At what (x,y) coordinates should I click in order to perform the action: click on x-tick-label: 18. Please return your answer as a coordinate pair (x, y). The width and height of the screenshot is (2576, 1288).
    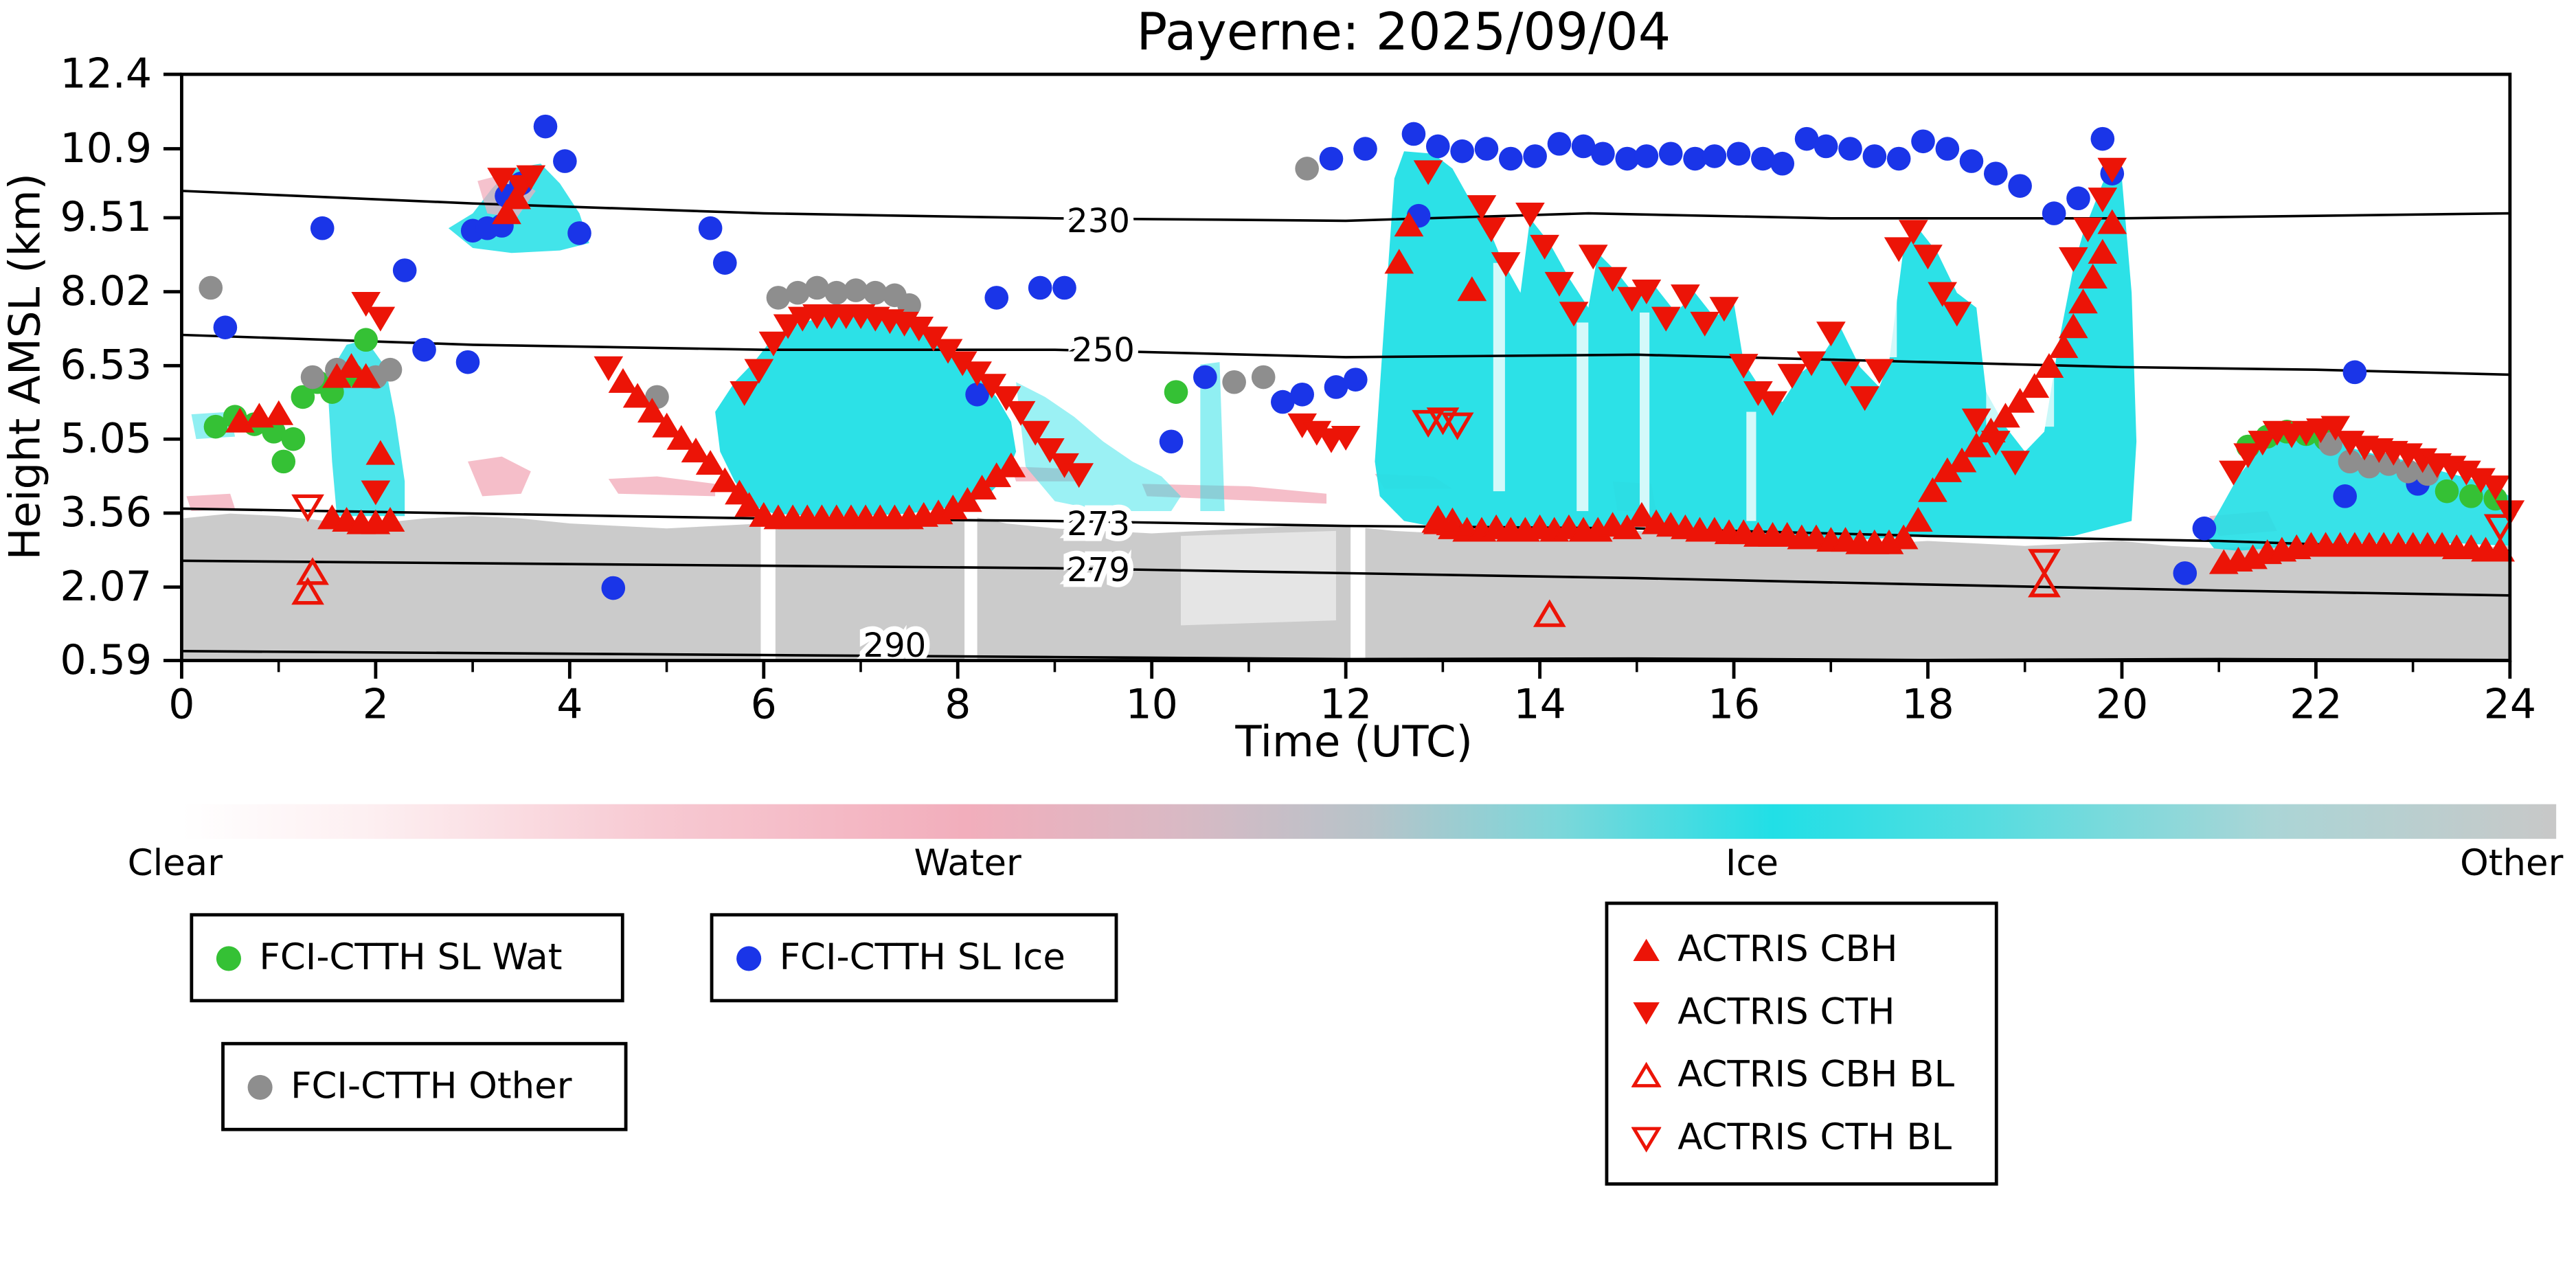
    Looking at the image, I should click on (1927, 705).